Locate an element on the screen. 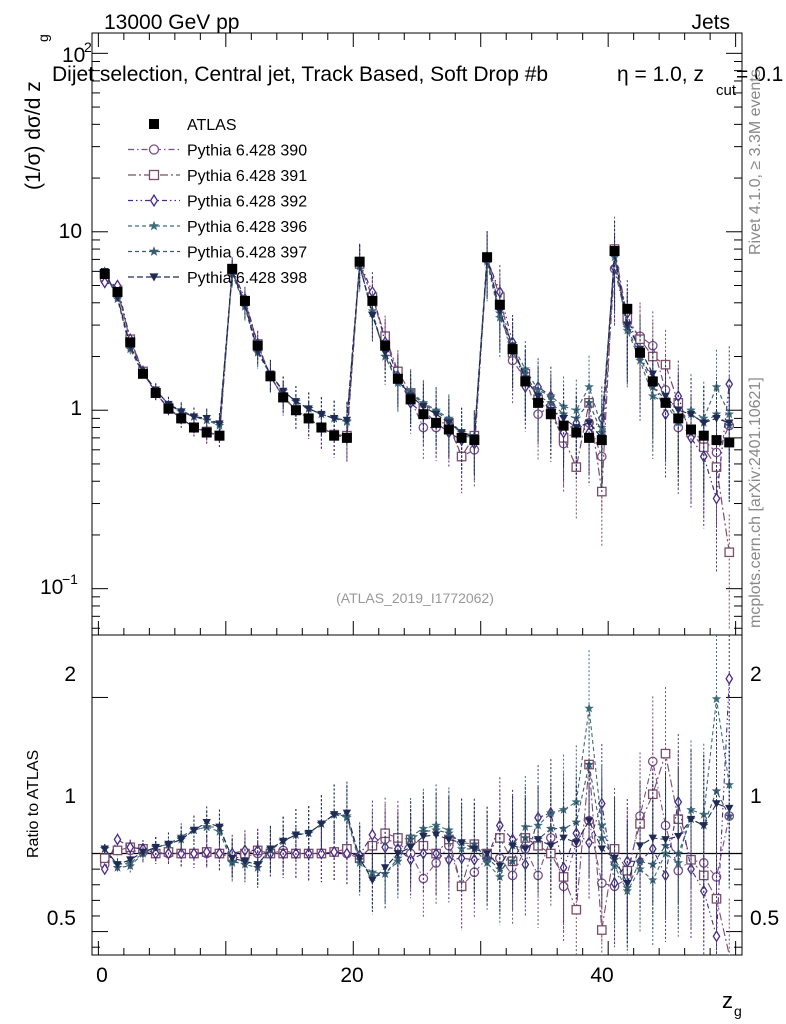  mcplots-label: mcplots.cern.ch [arXiv:2401.10621] is located at coordinates (755, 502).